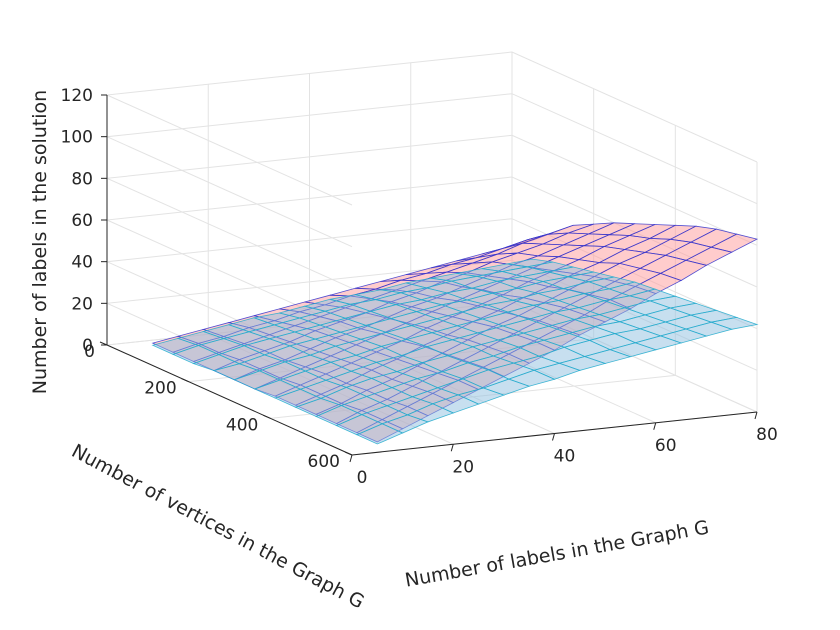  What do you see at coordinates (40, 242) in the screenshot?
I see `z-axis-label: Number of labels in the solution` at bounding box center [40, 242].